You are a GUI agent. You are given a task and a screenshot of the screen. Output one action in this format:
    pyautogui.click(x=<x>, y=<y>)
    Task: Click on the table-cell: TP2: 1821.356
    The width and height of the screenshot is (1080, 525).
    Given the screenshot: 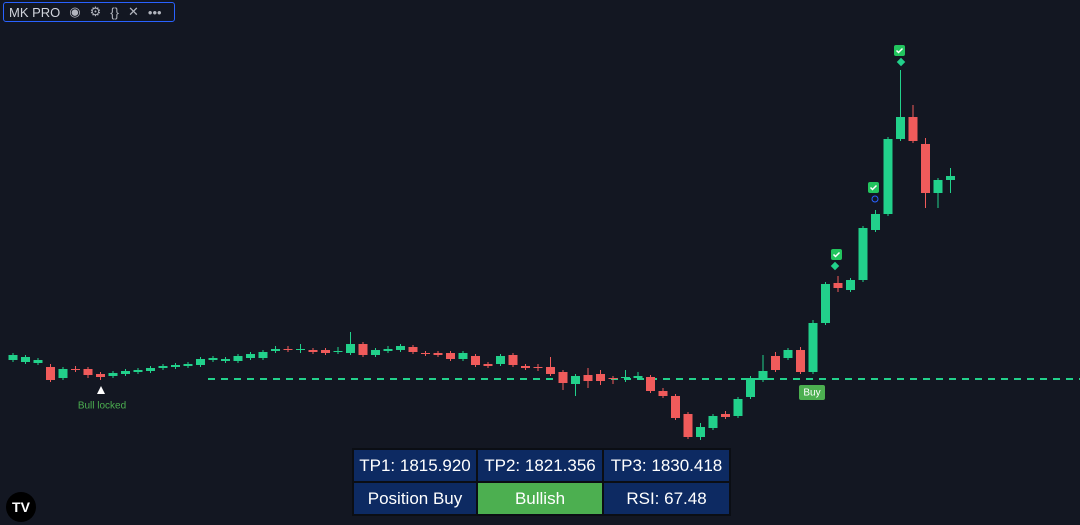 What is the action you would take?
    pyautogui.click(x=540, y=465)
    